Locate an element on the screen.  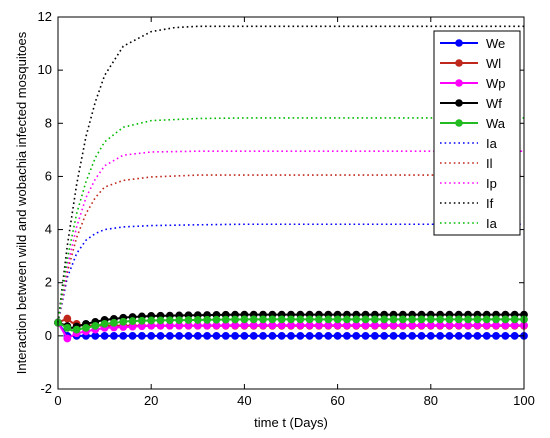
y-tick-label: 6 is located at coordinates (48, 175).